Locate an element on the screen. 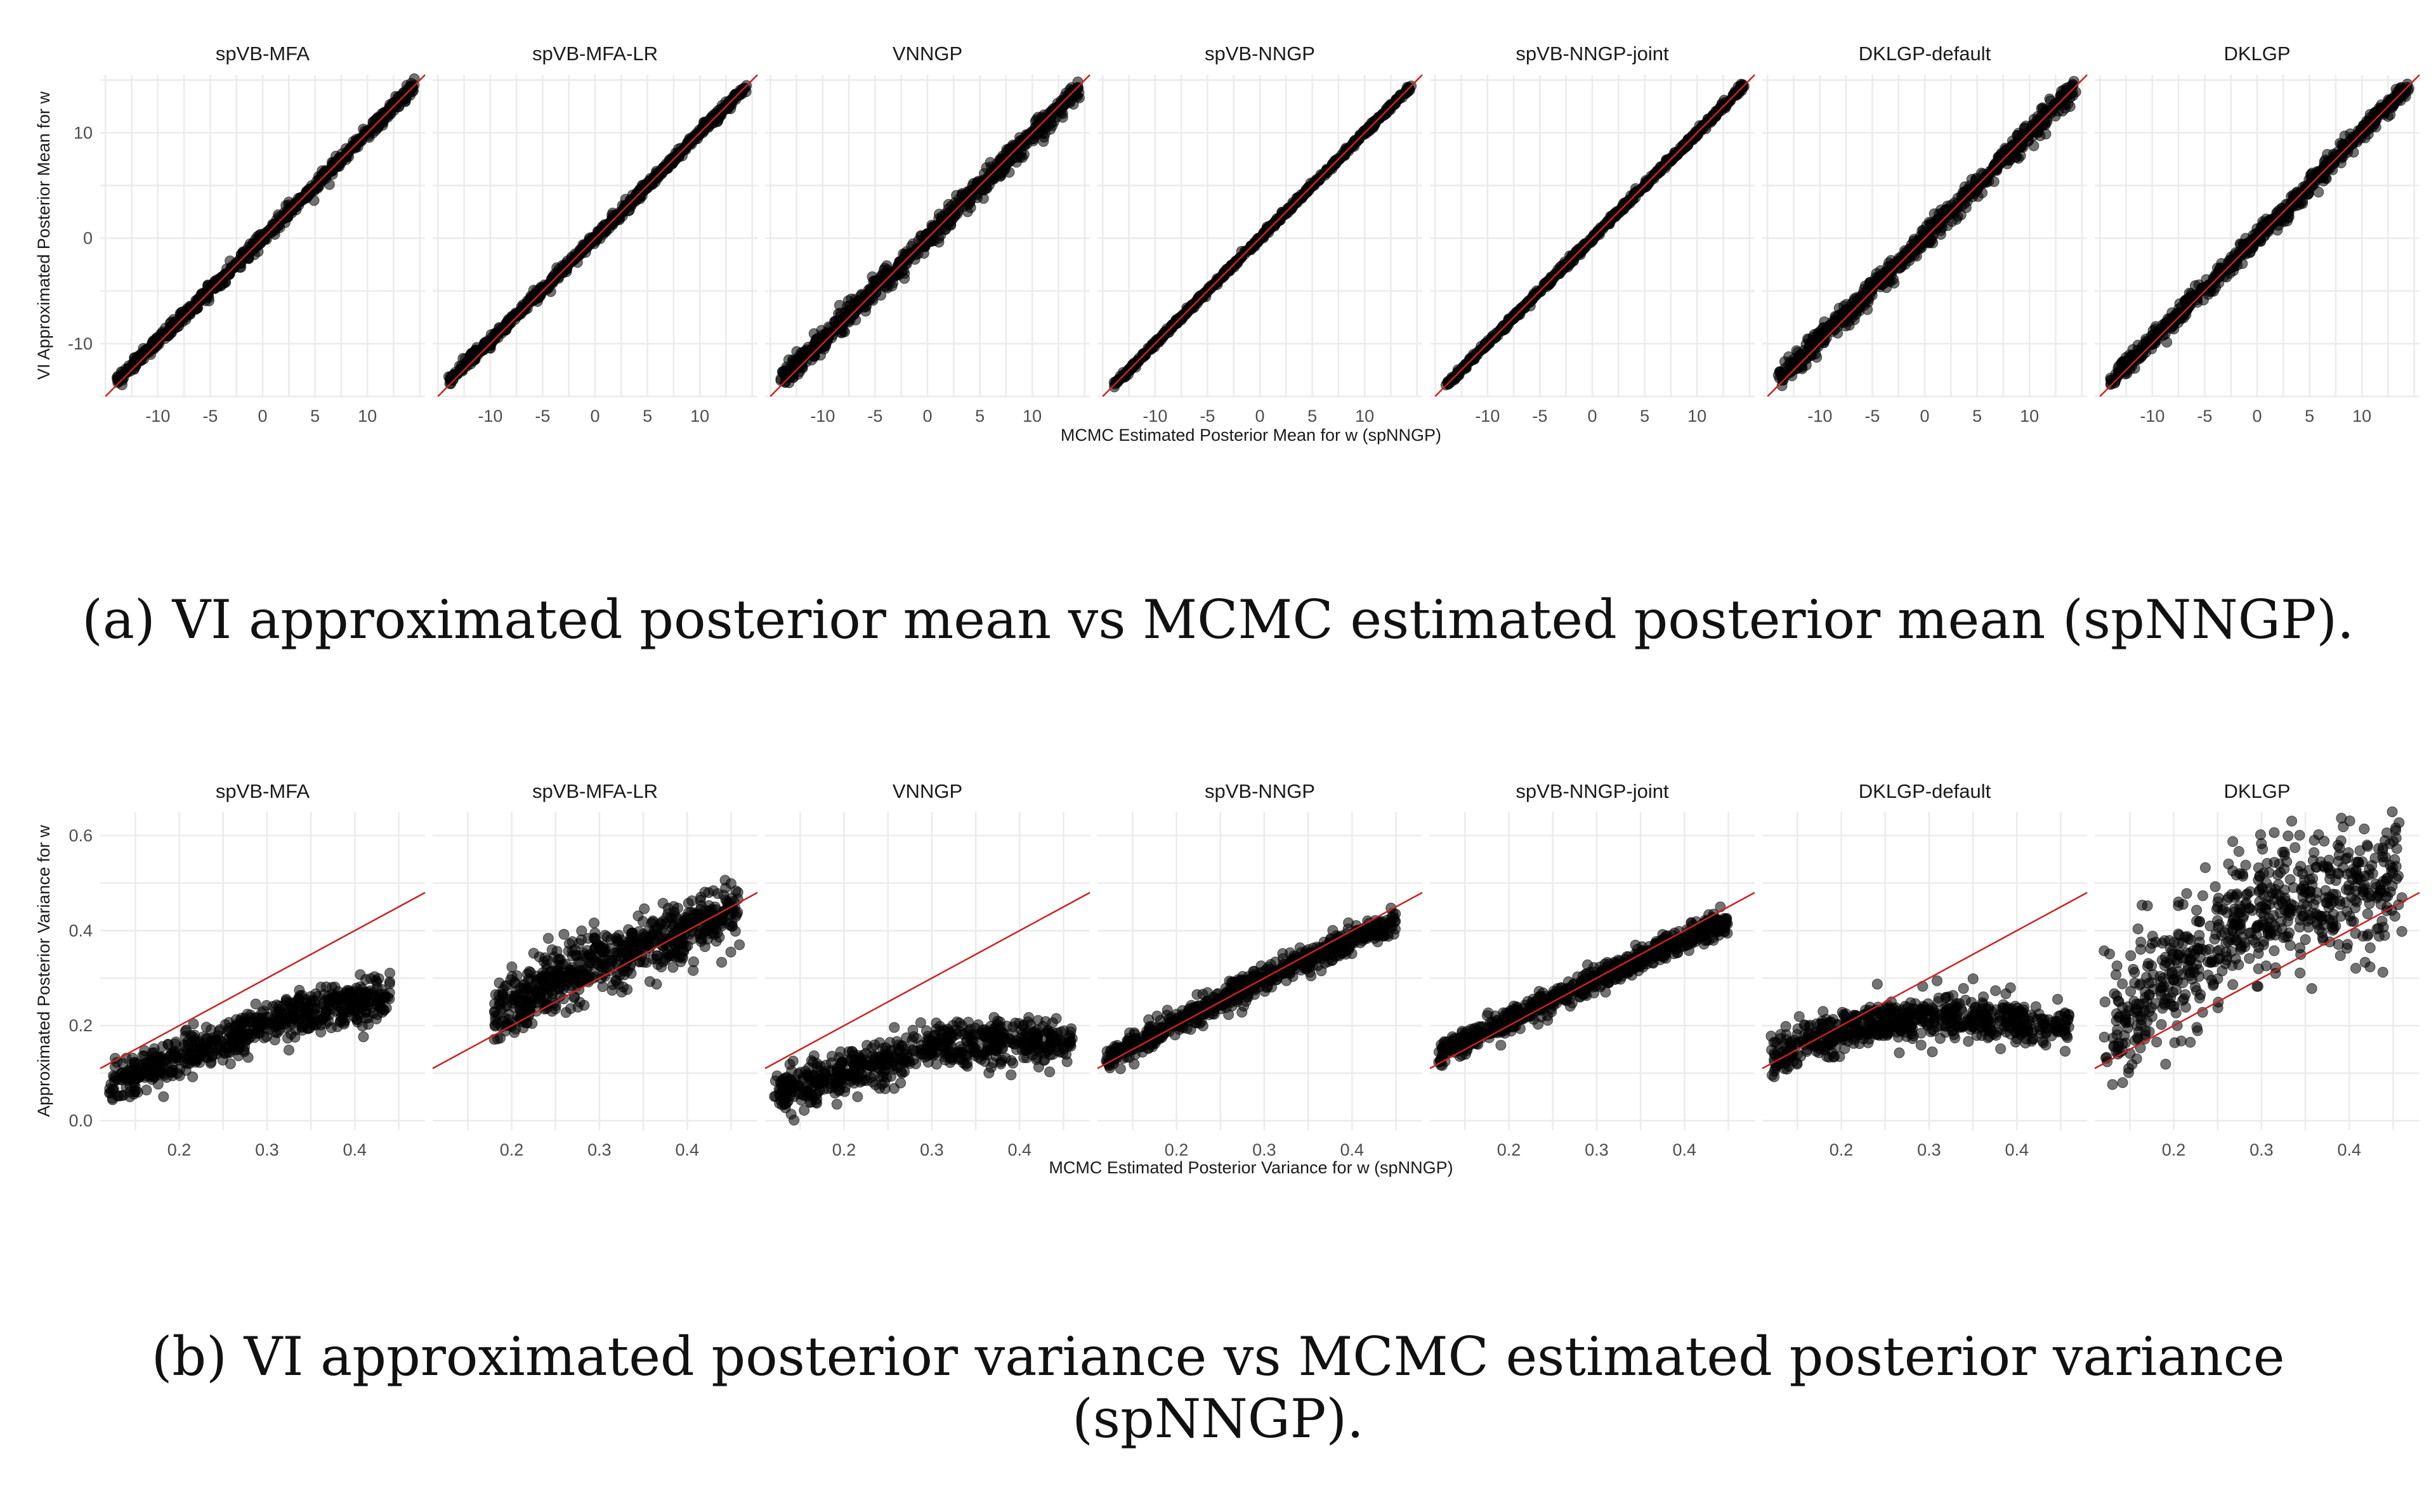 The width and height of the screenshot is (2436, 1512). facet-label: DKLGP-default is located at coordinates (1925, 53).